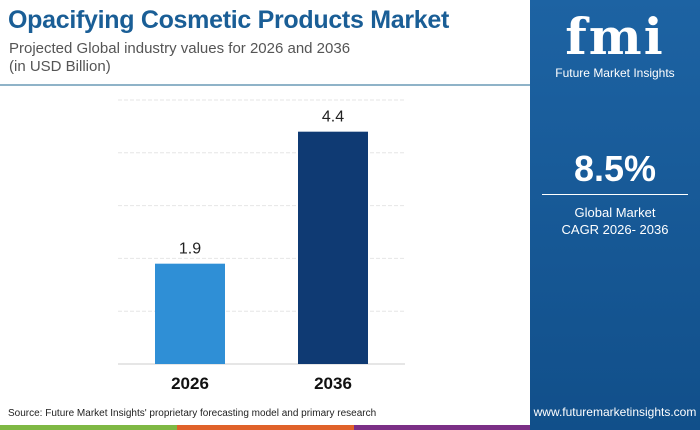  I want to click on data-label: 4.4, so click(333, 117).